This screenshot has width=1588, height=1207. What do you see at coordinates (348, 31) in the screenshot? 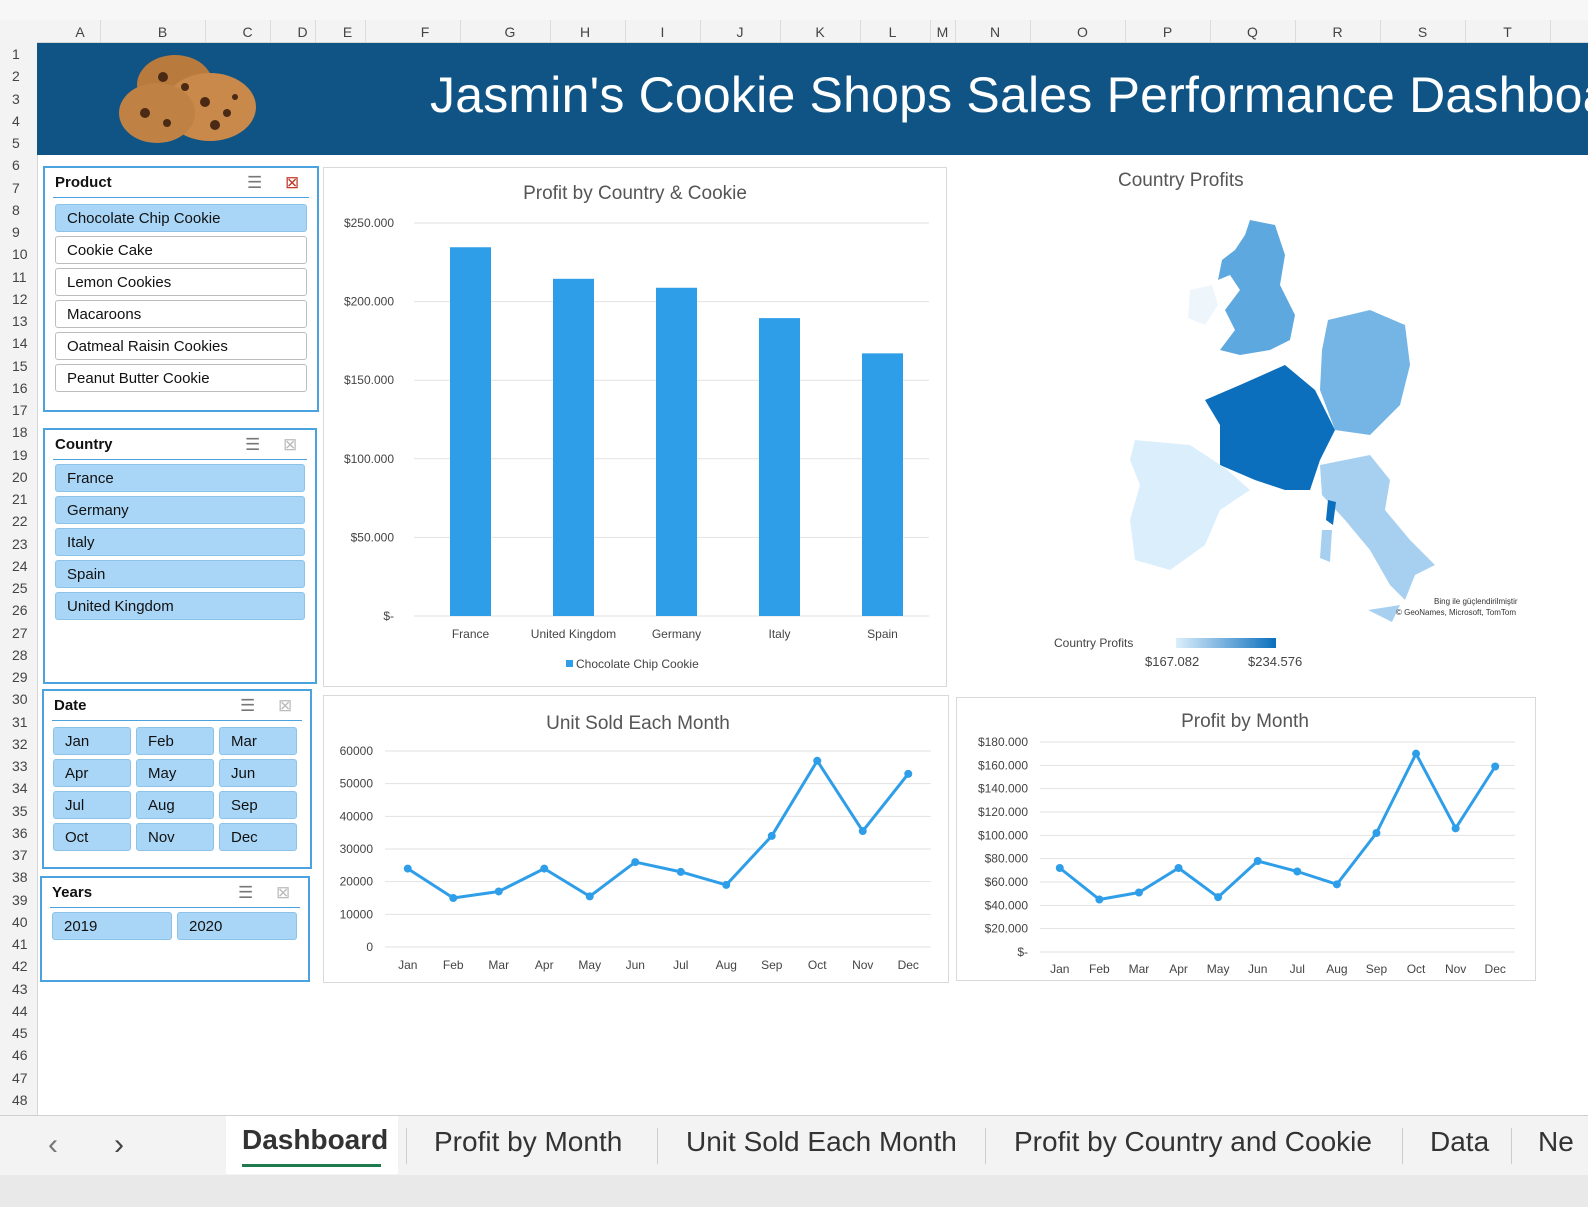
I see `column-header-e: E` at bounding box center [348, 31].